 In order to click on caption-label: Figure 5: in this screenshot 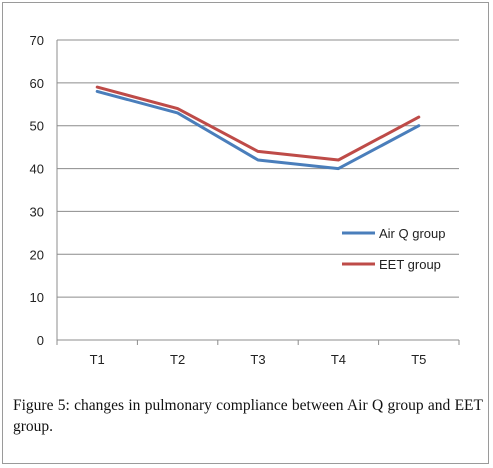, I will do `click(41, 405)`.